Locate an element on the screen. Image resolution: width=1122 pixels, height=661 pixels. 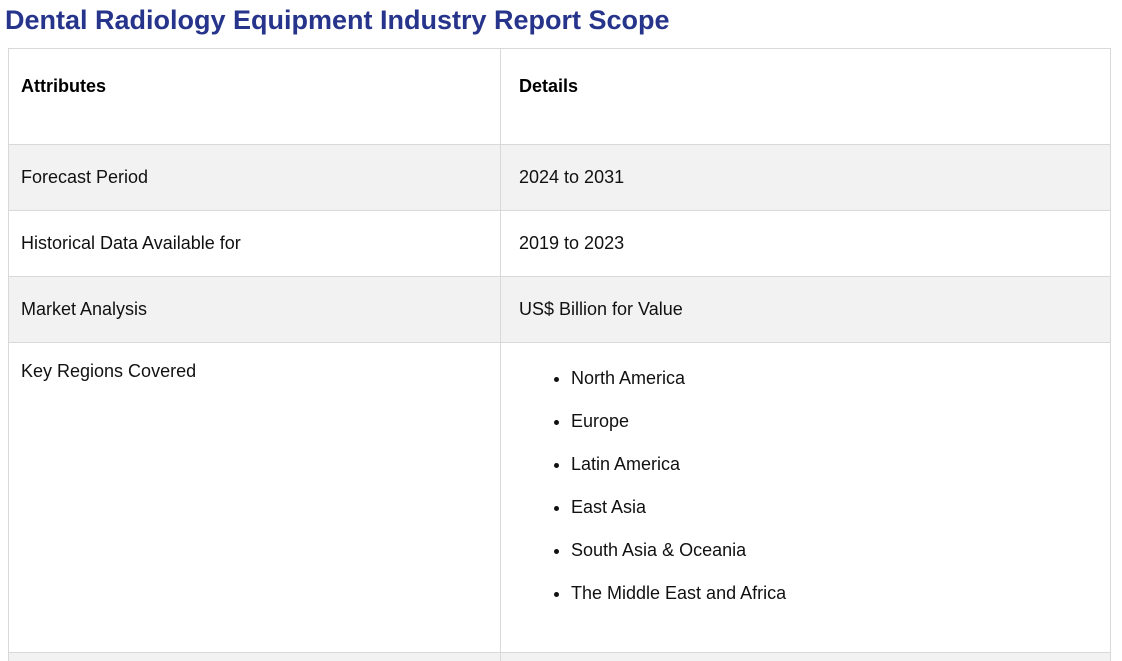
table-header-row: Attributes Details is located at coordinates (559, 96).